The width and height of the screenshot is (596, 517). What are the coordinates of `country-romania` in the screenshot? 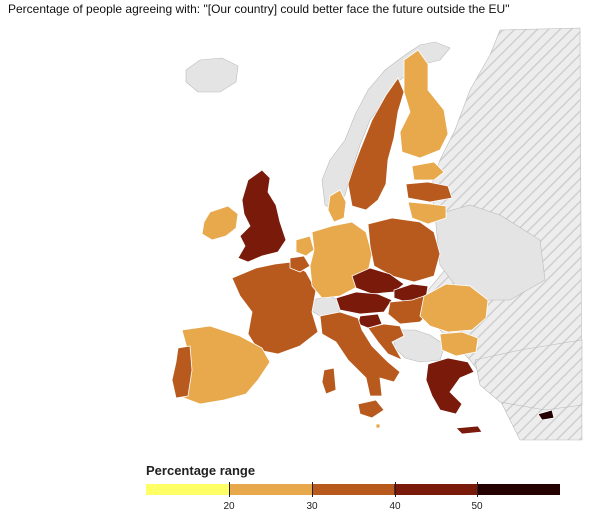 It's located at (454, 308).